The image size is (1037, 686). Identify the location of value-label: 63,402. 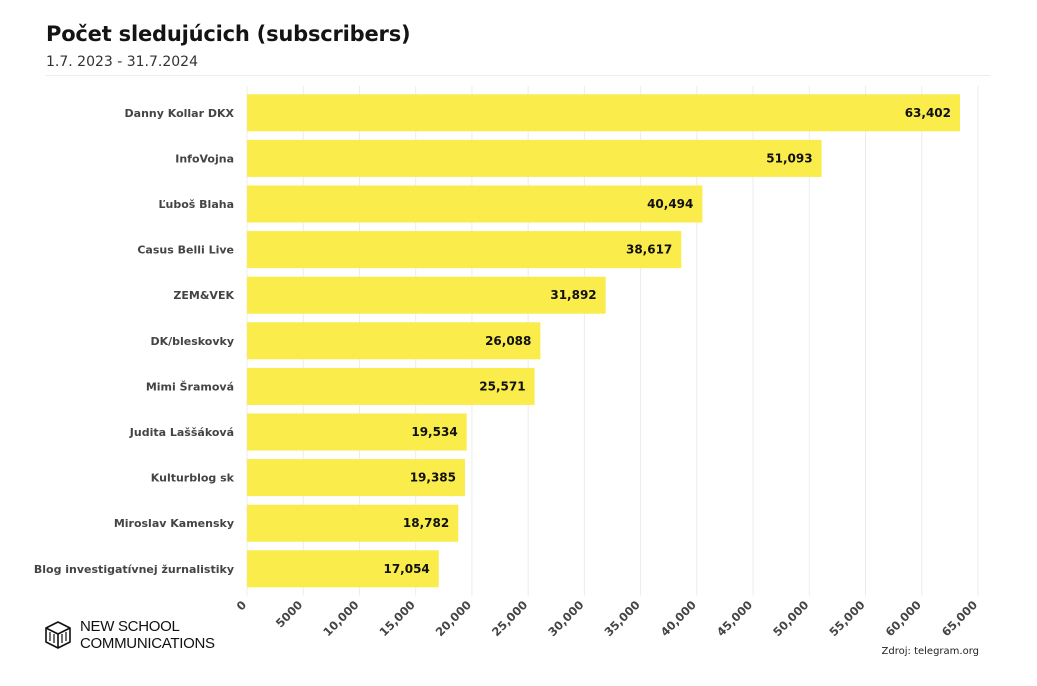
(928, 113).